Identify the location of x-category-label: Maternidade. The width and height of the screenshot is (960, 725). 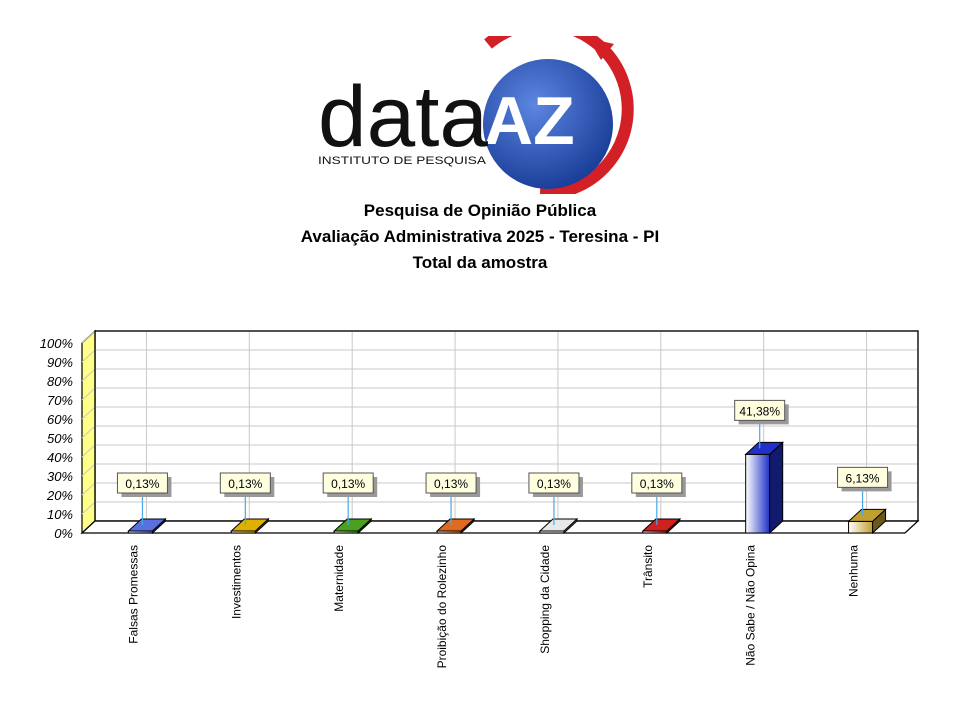
(339, 578).